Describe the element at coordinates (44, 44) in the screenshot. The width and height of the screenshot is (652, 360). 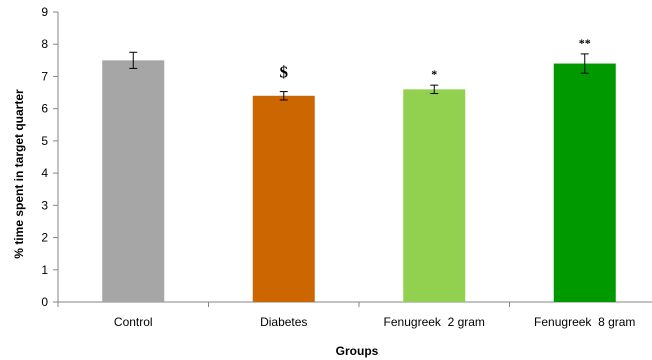
I see `y-tick-label: 8` at that location.